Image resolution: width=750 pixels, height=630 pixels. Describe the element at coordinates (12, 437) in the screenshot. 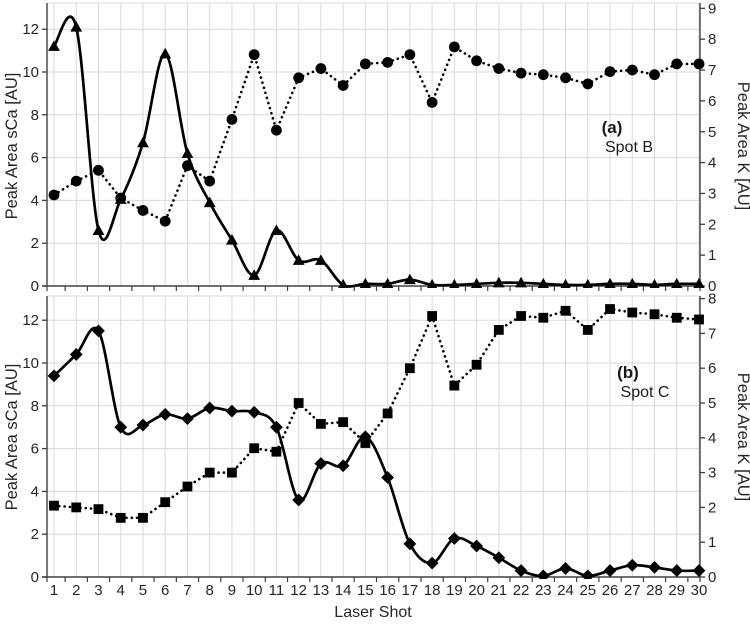

I see `panel-b-left-axis-title: Peak Area sCa [AU]` at that location.